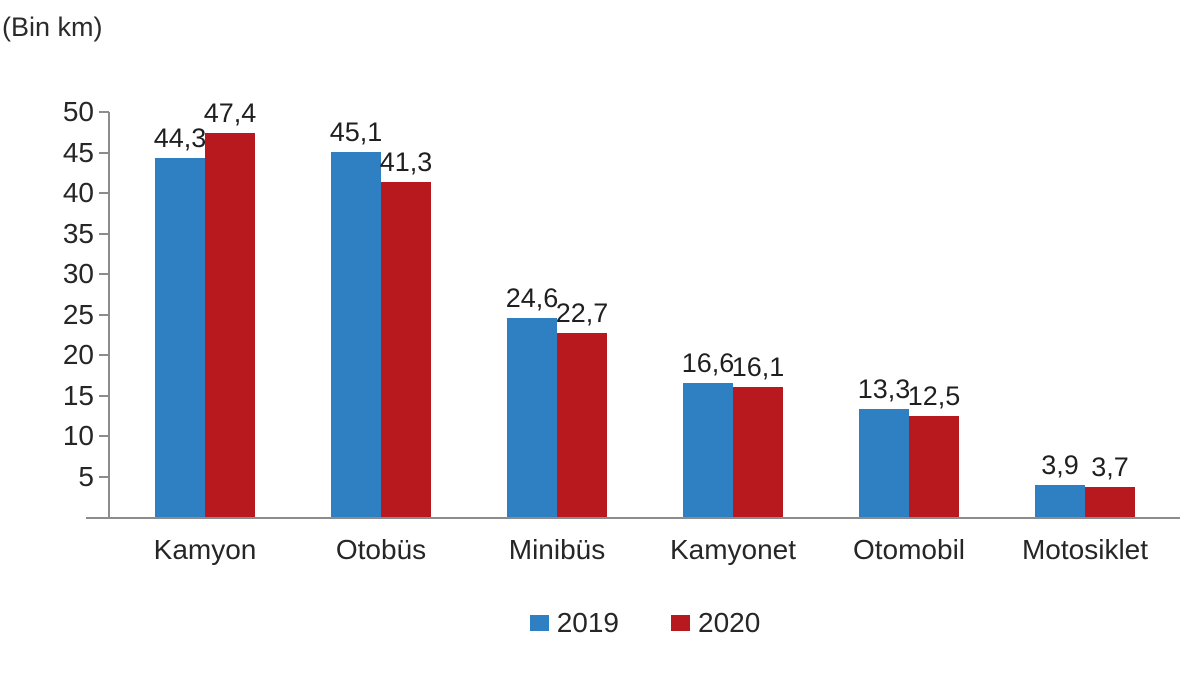 Image resolution: width=1200 pixels, height=675 pixels. What do you see at coordinates (708, 362) in the screenshot?
I see `bar-value-label-2019-kamyonet: 16,6` at bounding box center [708, 362].